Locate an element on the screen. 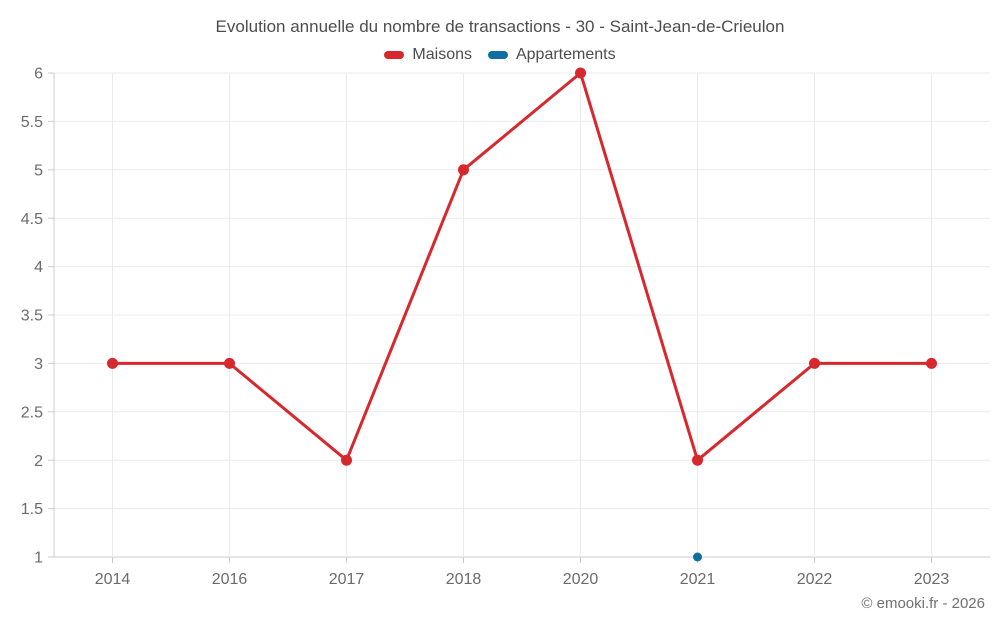 Image resolution: width=1000 pixels, height=625 pixels. y-tick-label: 2 is located at coordinates (38, 461).